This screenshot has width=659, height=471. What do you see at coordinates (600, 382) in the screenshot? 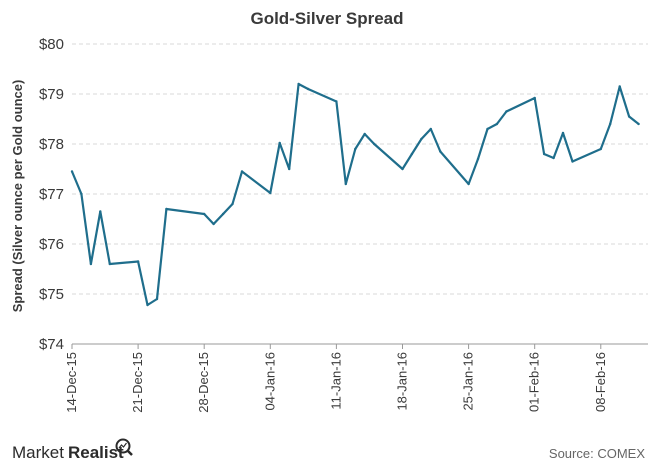
I see `x-tick-label: 08-Feb-16` at bounding box center [600, 382].